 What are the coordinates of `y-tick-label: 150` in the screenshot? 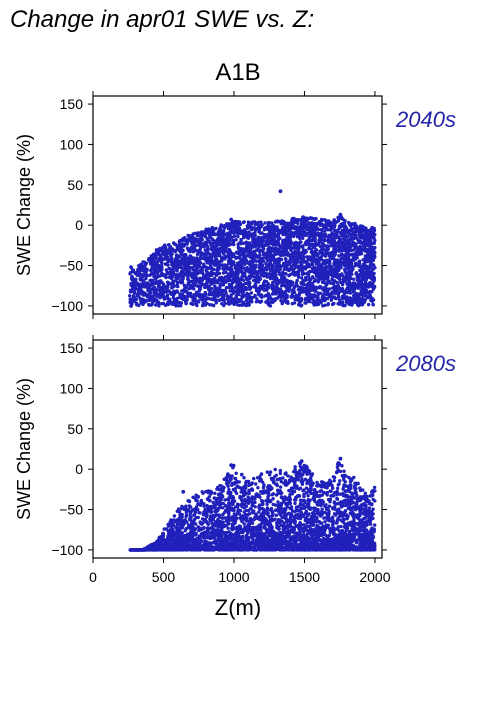 It's located at (72, 104).